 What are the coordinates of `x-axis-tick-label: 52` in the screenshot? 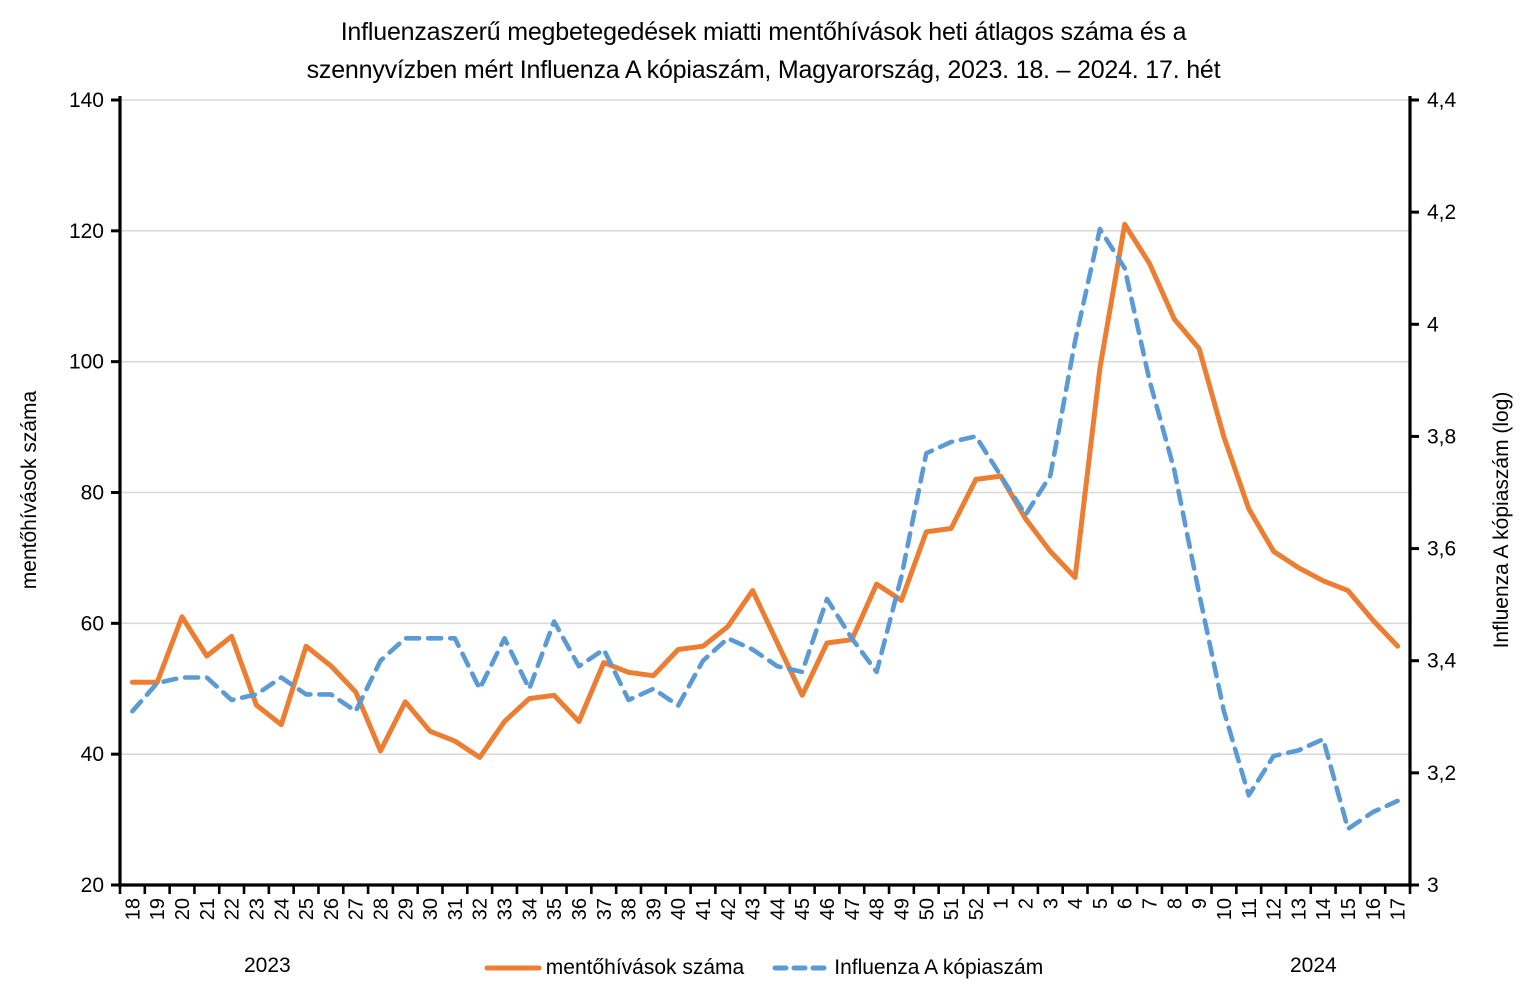 It's located at (977, 909).